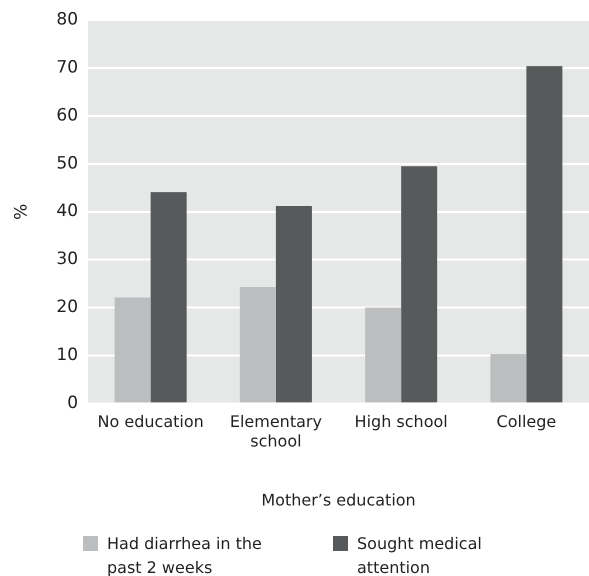  I want to click on y-tick-label: 60, so click(67, 115).